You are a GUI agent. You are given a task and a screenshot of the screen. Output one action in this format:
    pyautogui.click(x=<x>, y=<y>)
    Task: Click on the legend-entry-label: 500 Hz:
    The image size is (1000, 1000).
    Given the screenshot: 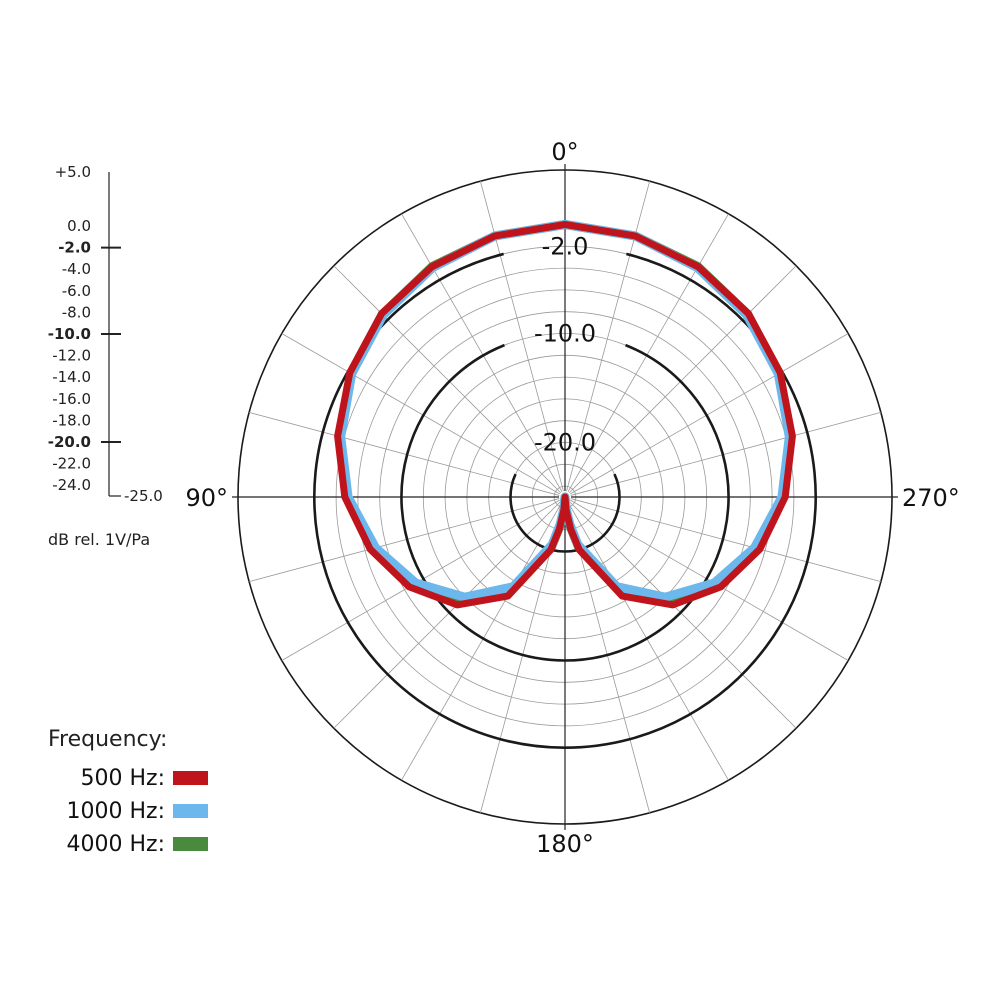 What is the action you would take?
    pyautogui.click(x=123, y=778)
    